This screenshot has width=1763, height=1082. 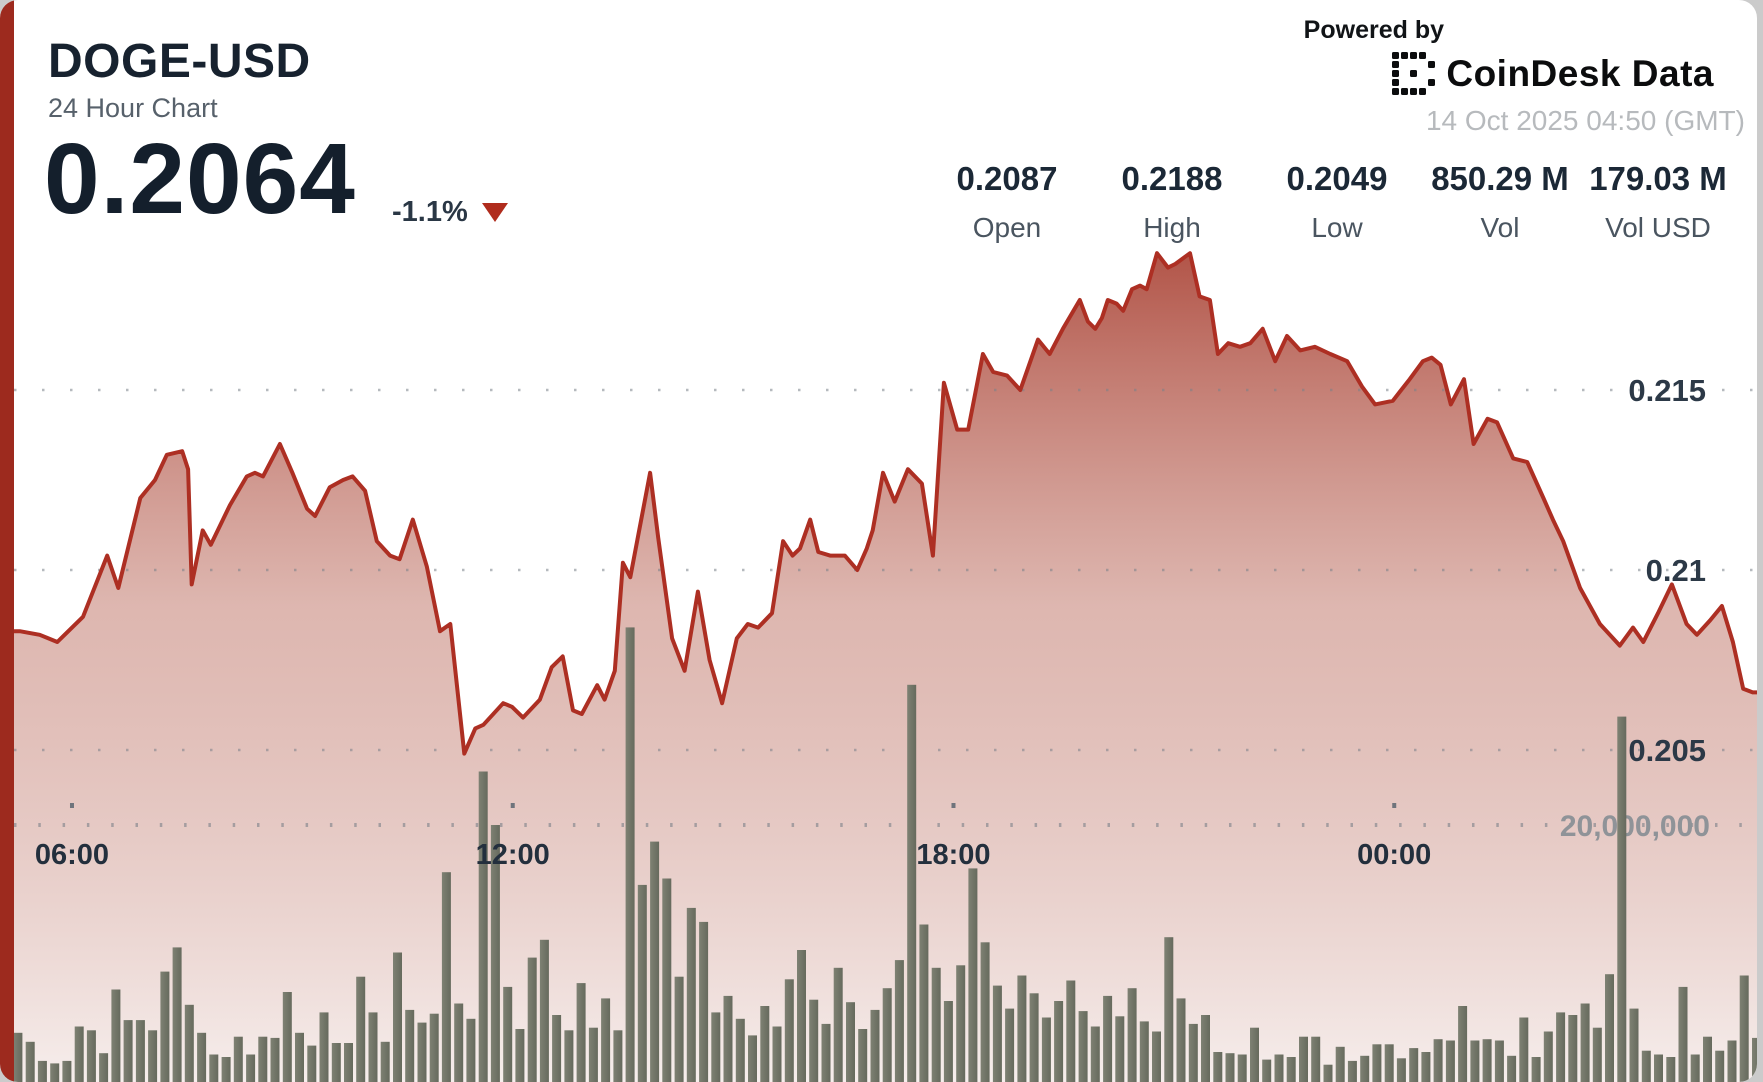 I want to click on time-axis-label: 18:00, so click(x=953, y=855).